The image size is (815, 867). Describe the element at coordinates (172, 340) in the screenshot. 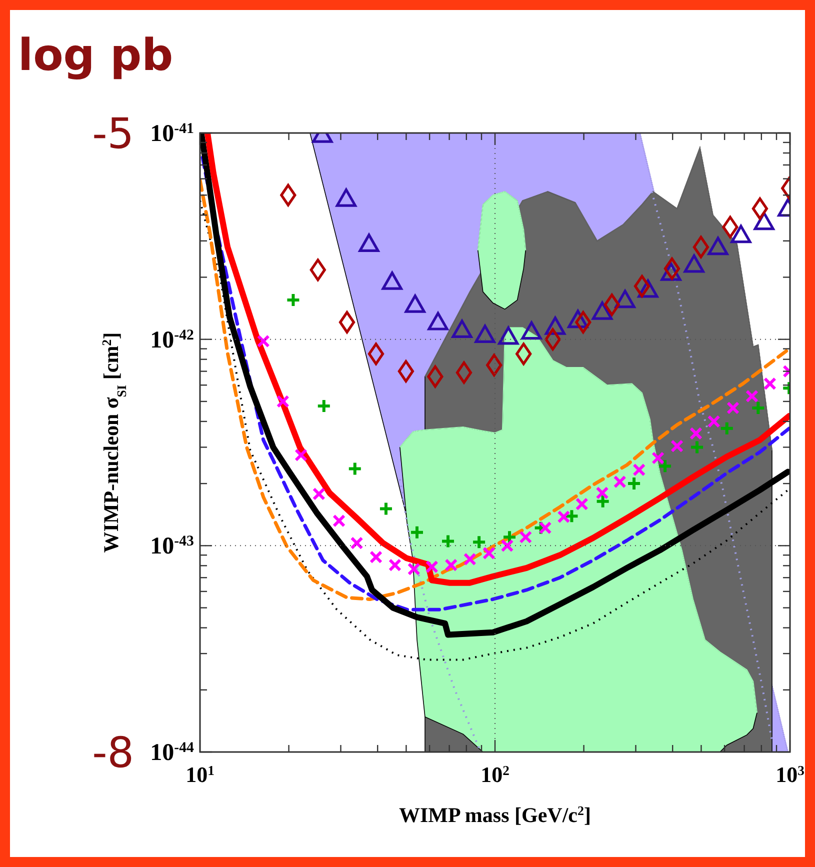

I see `y-tick-label: 10$^{-42}$` at that location.